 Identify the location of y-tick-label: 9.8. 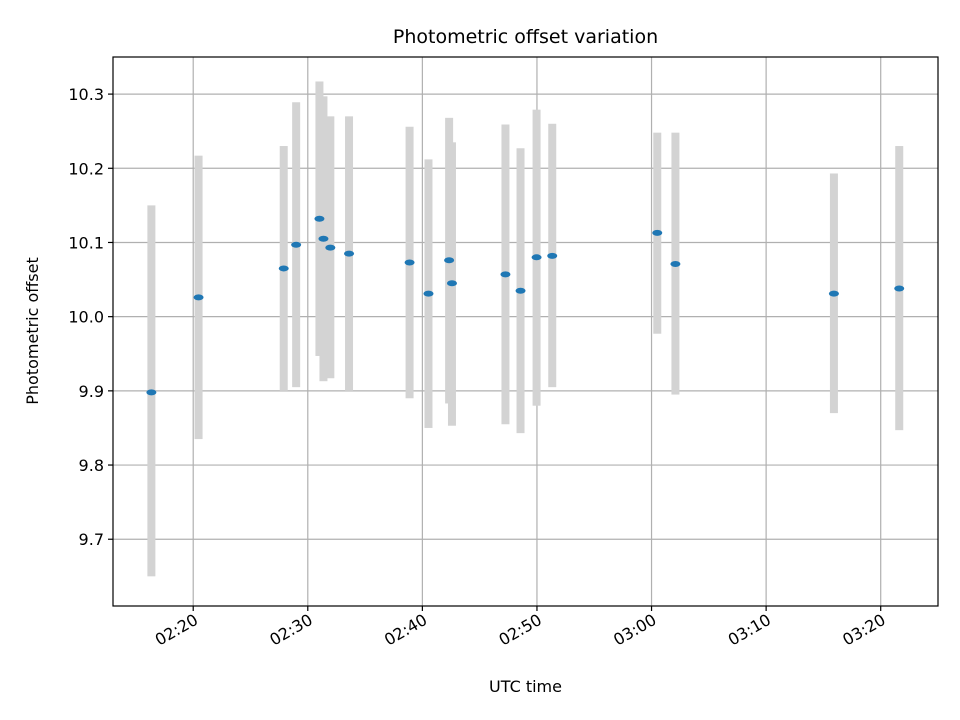
(91, 465).